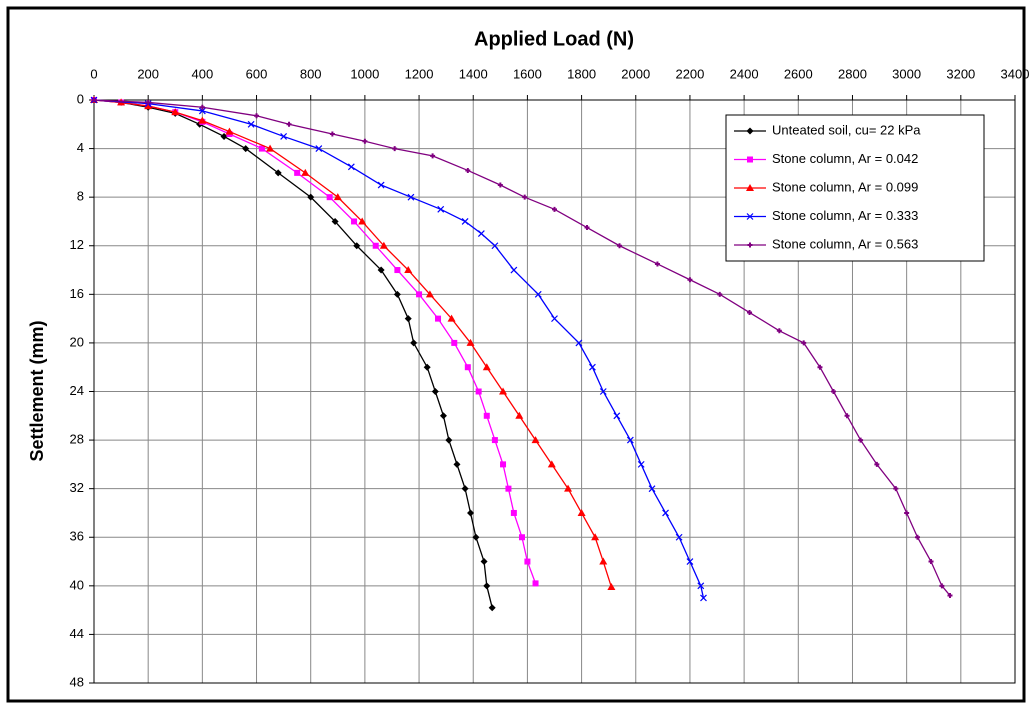 The width and height of the screenshot is (1034, 712). I want to click on x-tick-label: 2400, so click(744, 73).